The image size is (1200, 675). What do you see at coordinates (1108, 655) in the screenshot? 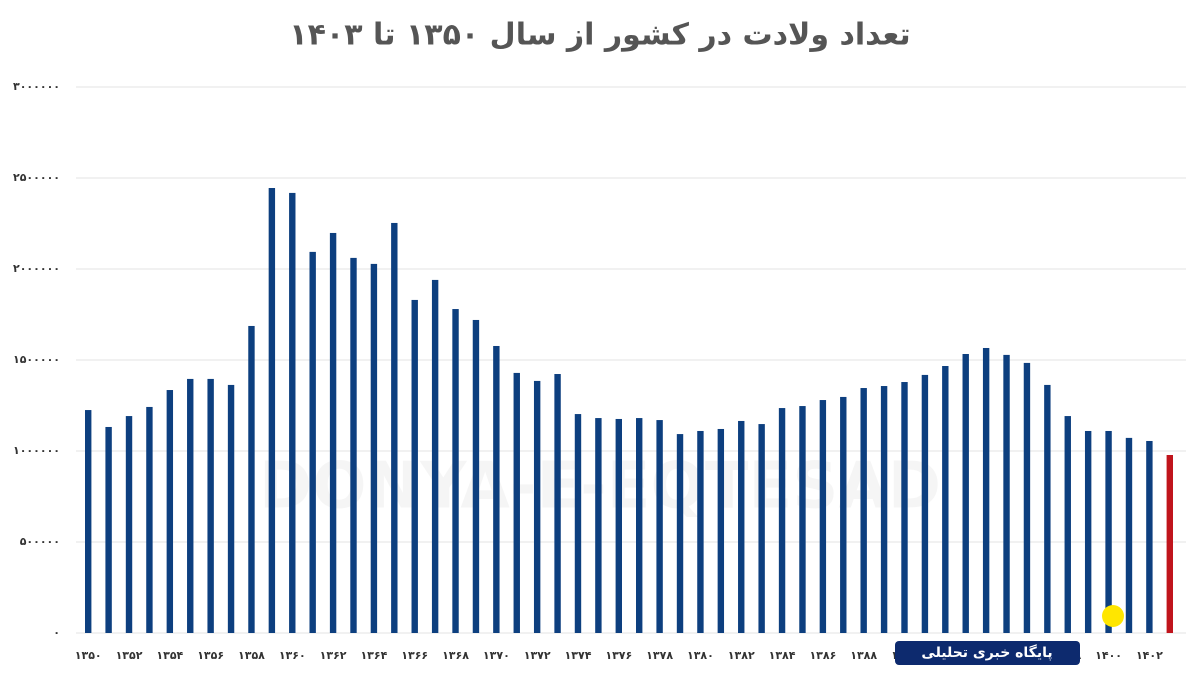
I see `x-tick-label: ۱۴۰۰` at bounding box center [1108, 655].